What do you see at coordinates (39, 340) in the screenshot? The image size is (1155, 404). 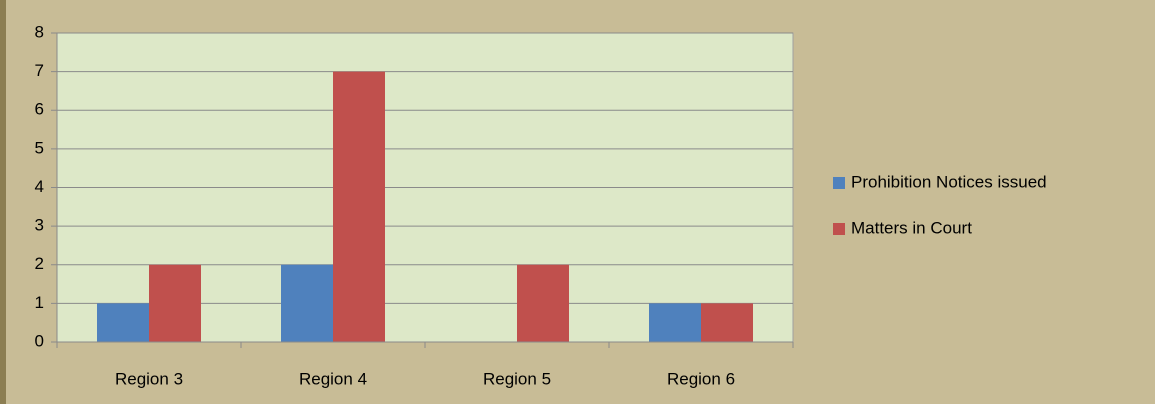 I see `y-tick-label: 0` at bounding box center [39, 340].